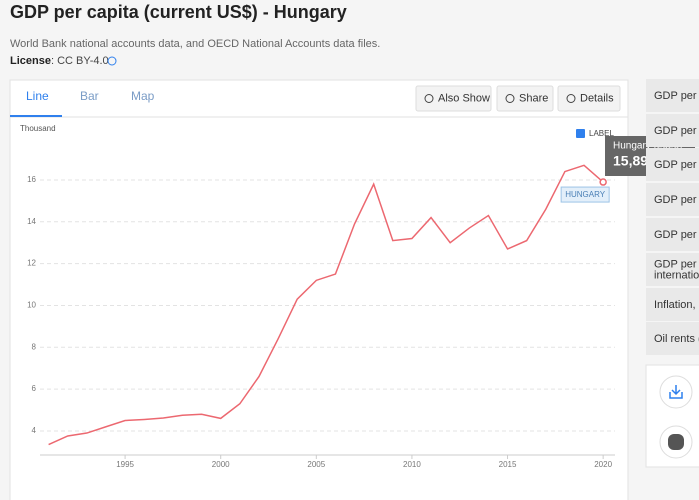 The width and height of the screenshot is (699, 500). I want to click on tab: Bar, so click(89, 96).